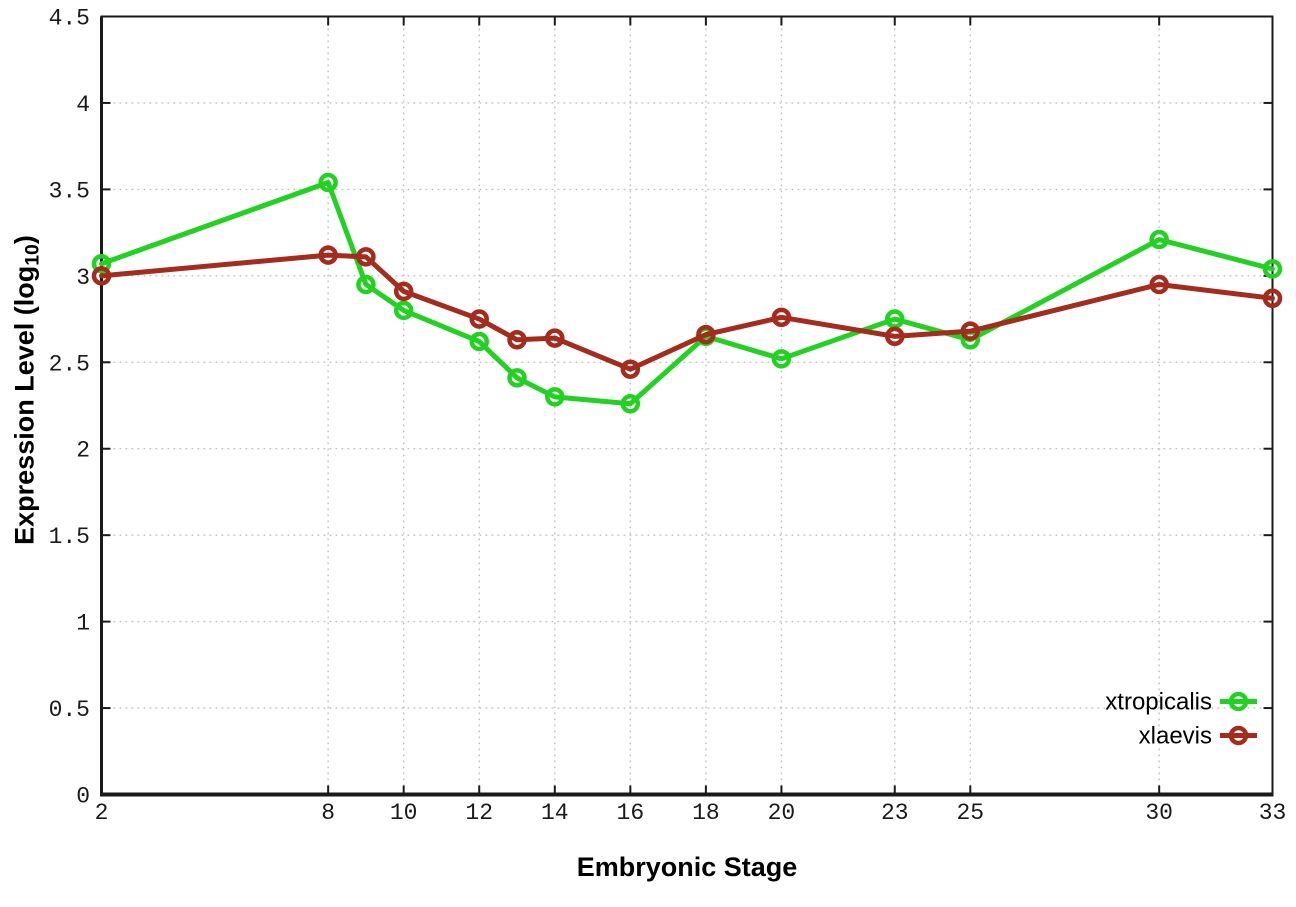  I want to click on y-tick-label: 0.5, so click(69, 710).